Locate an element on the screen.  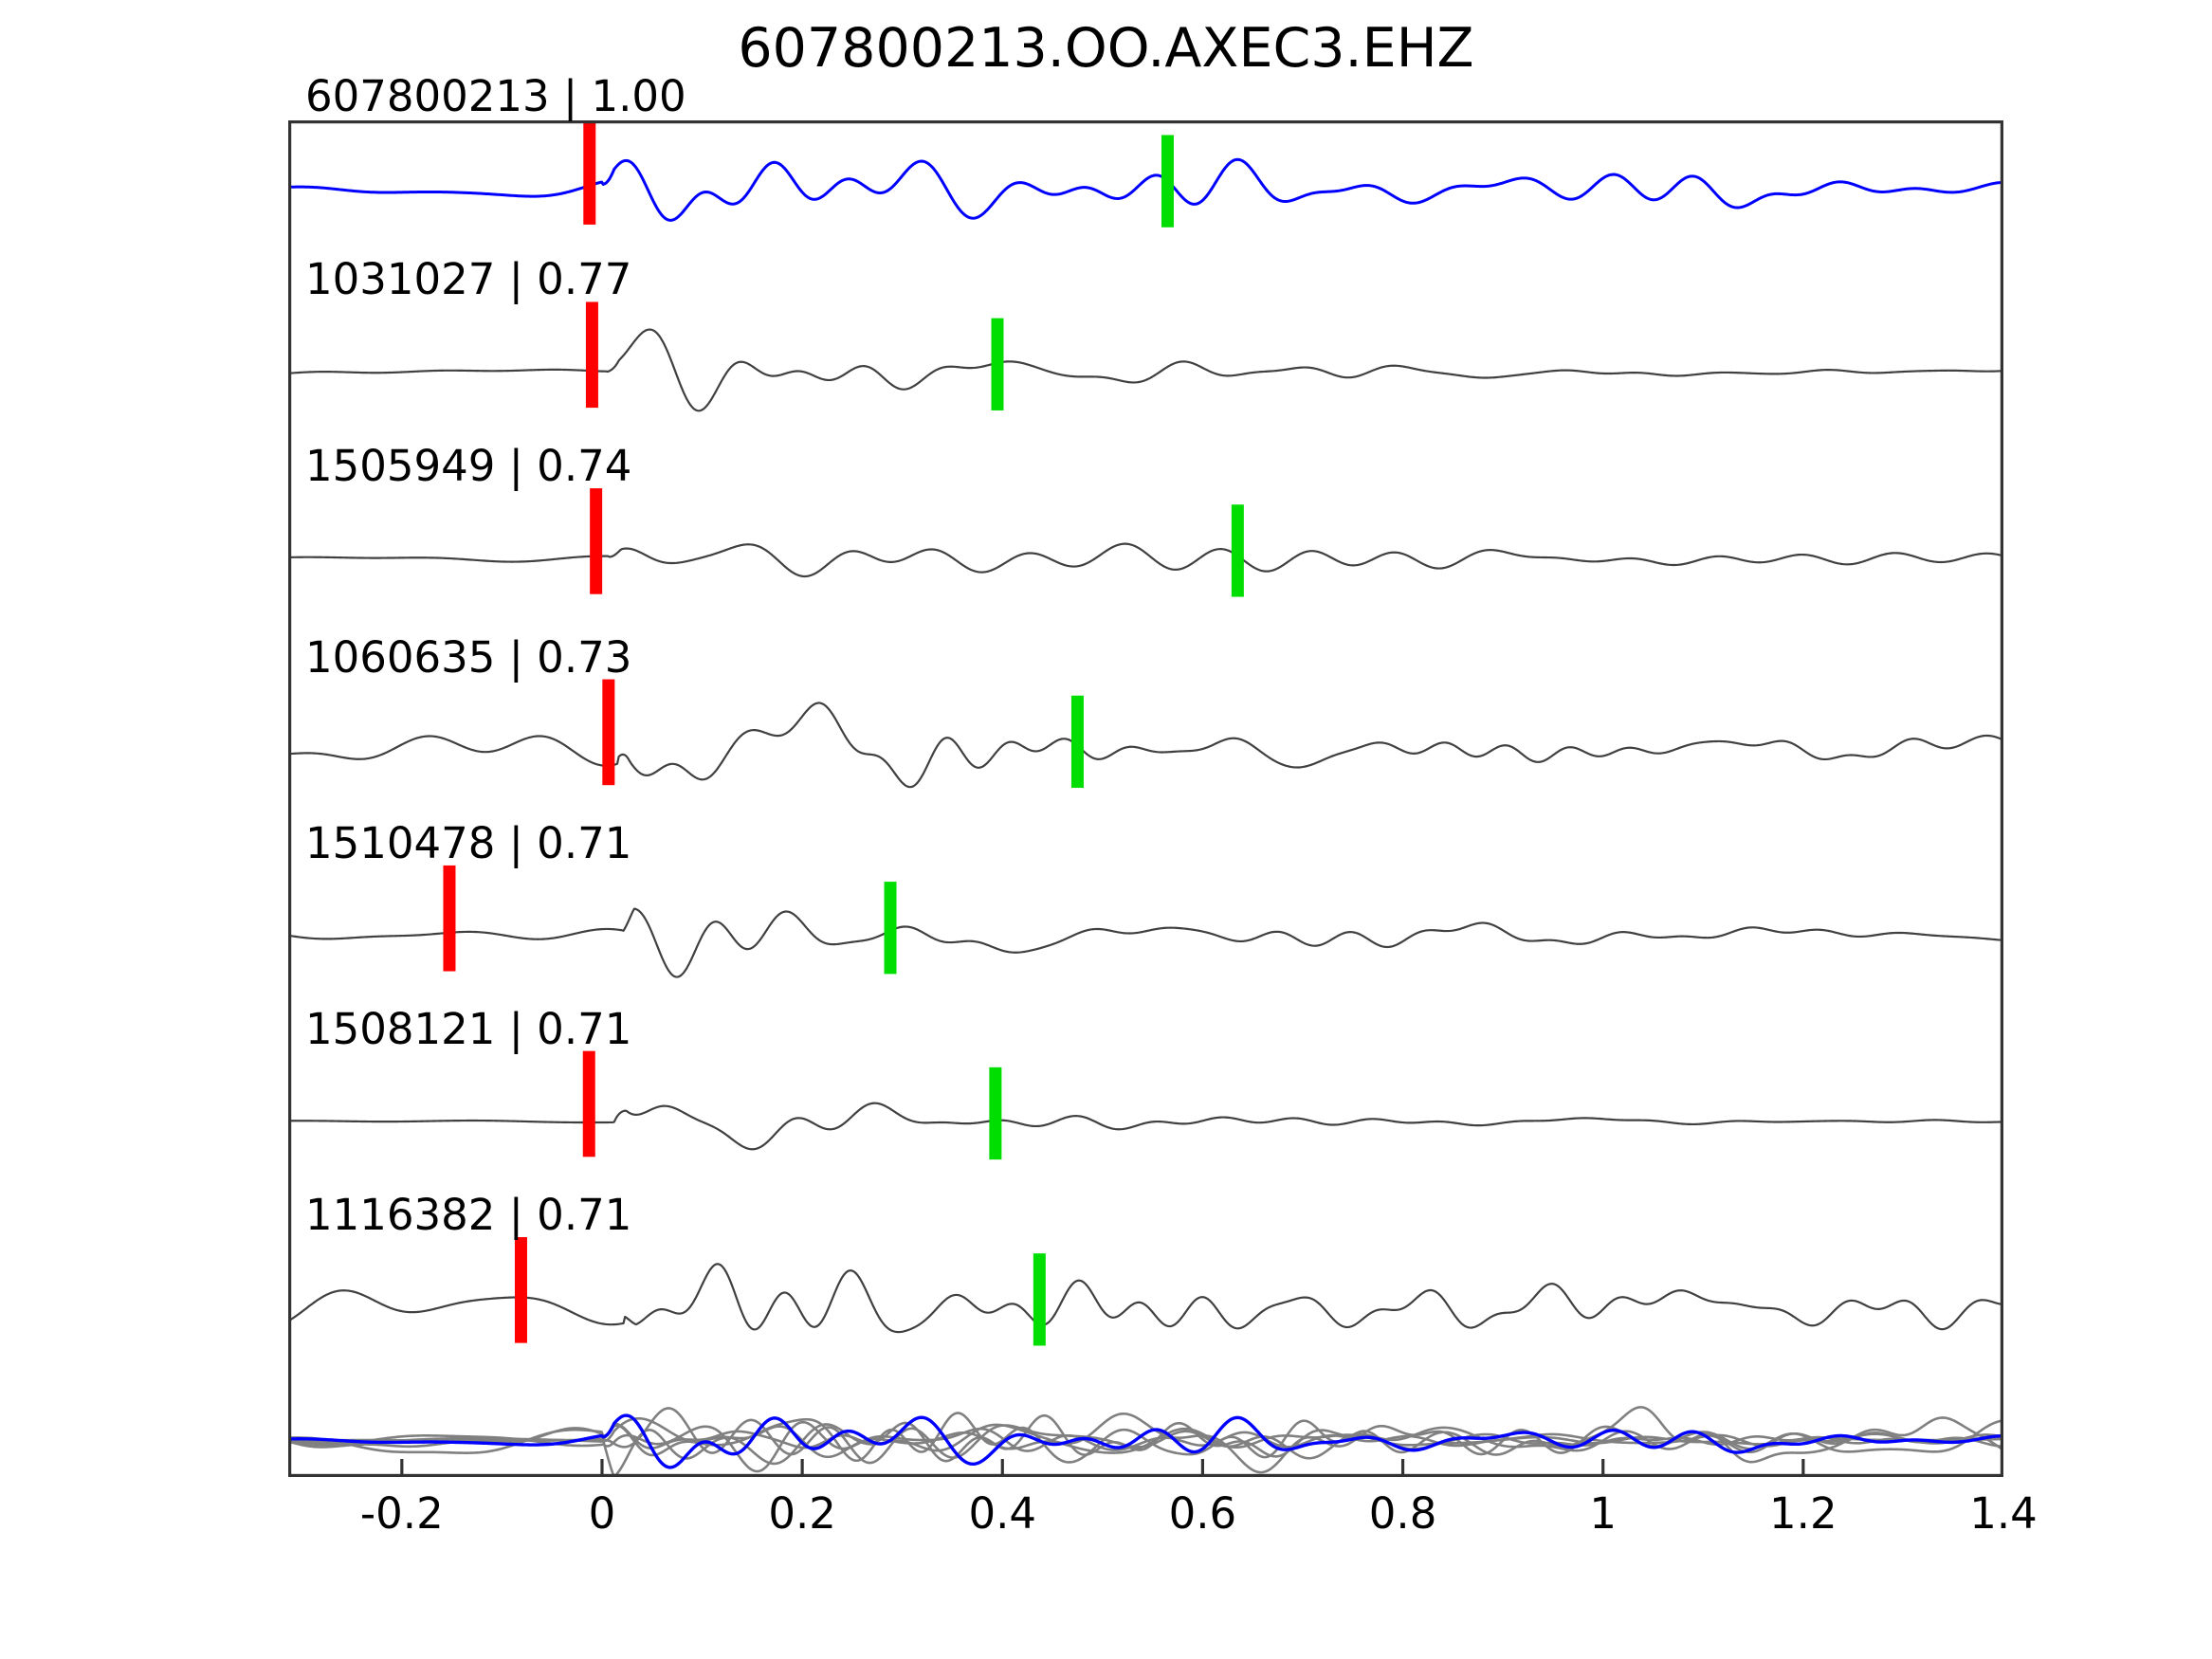
x-tick-label: 0.2 is located at coordinates (802, 1513).